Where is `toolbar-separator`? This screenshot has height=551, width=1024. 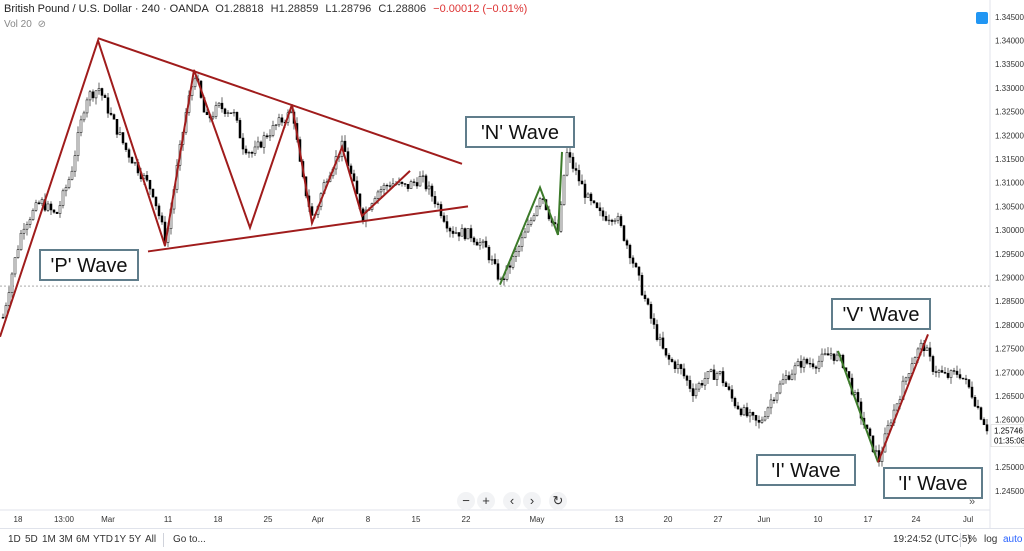 toolbar-separator is located at coordinates (163, 540).